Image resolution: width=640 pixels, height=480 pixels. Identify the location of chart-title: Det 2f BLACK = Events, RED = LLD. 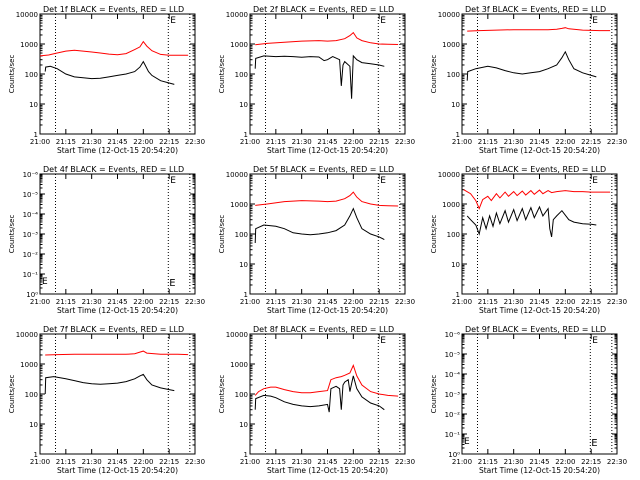
(323, 9).